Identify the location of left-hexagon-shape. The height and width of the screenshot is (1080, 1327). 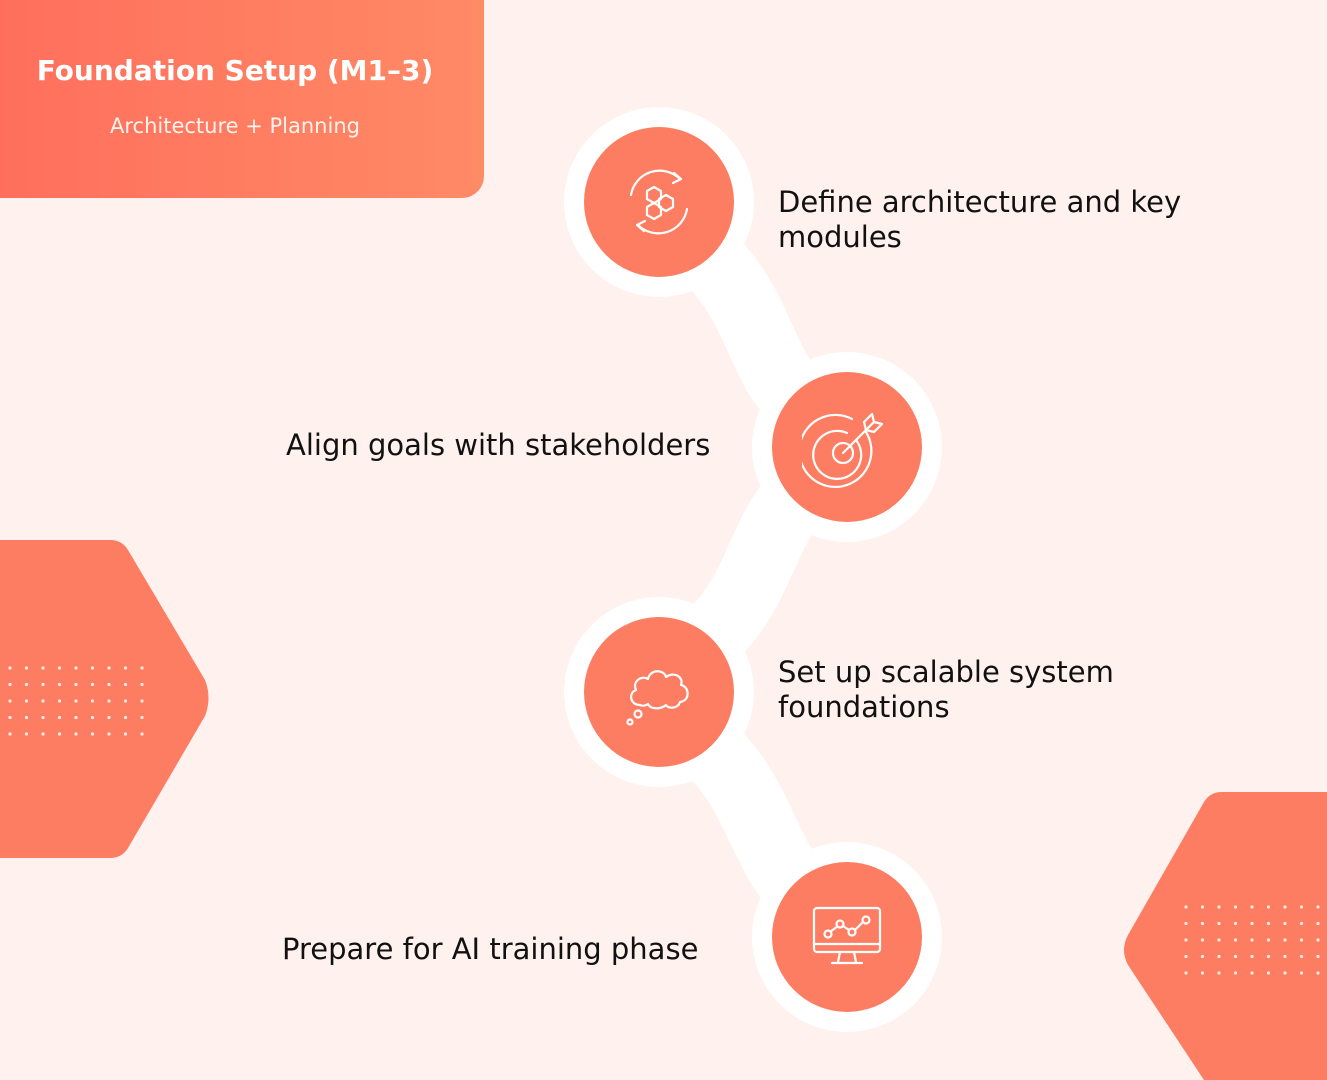
(104, 699).